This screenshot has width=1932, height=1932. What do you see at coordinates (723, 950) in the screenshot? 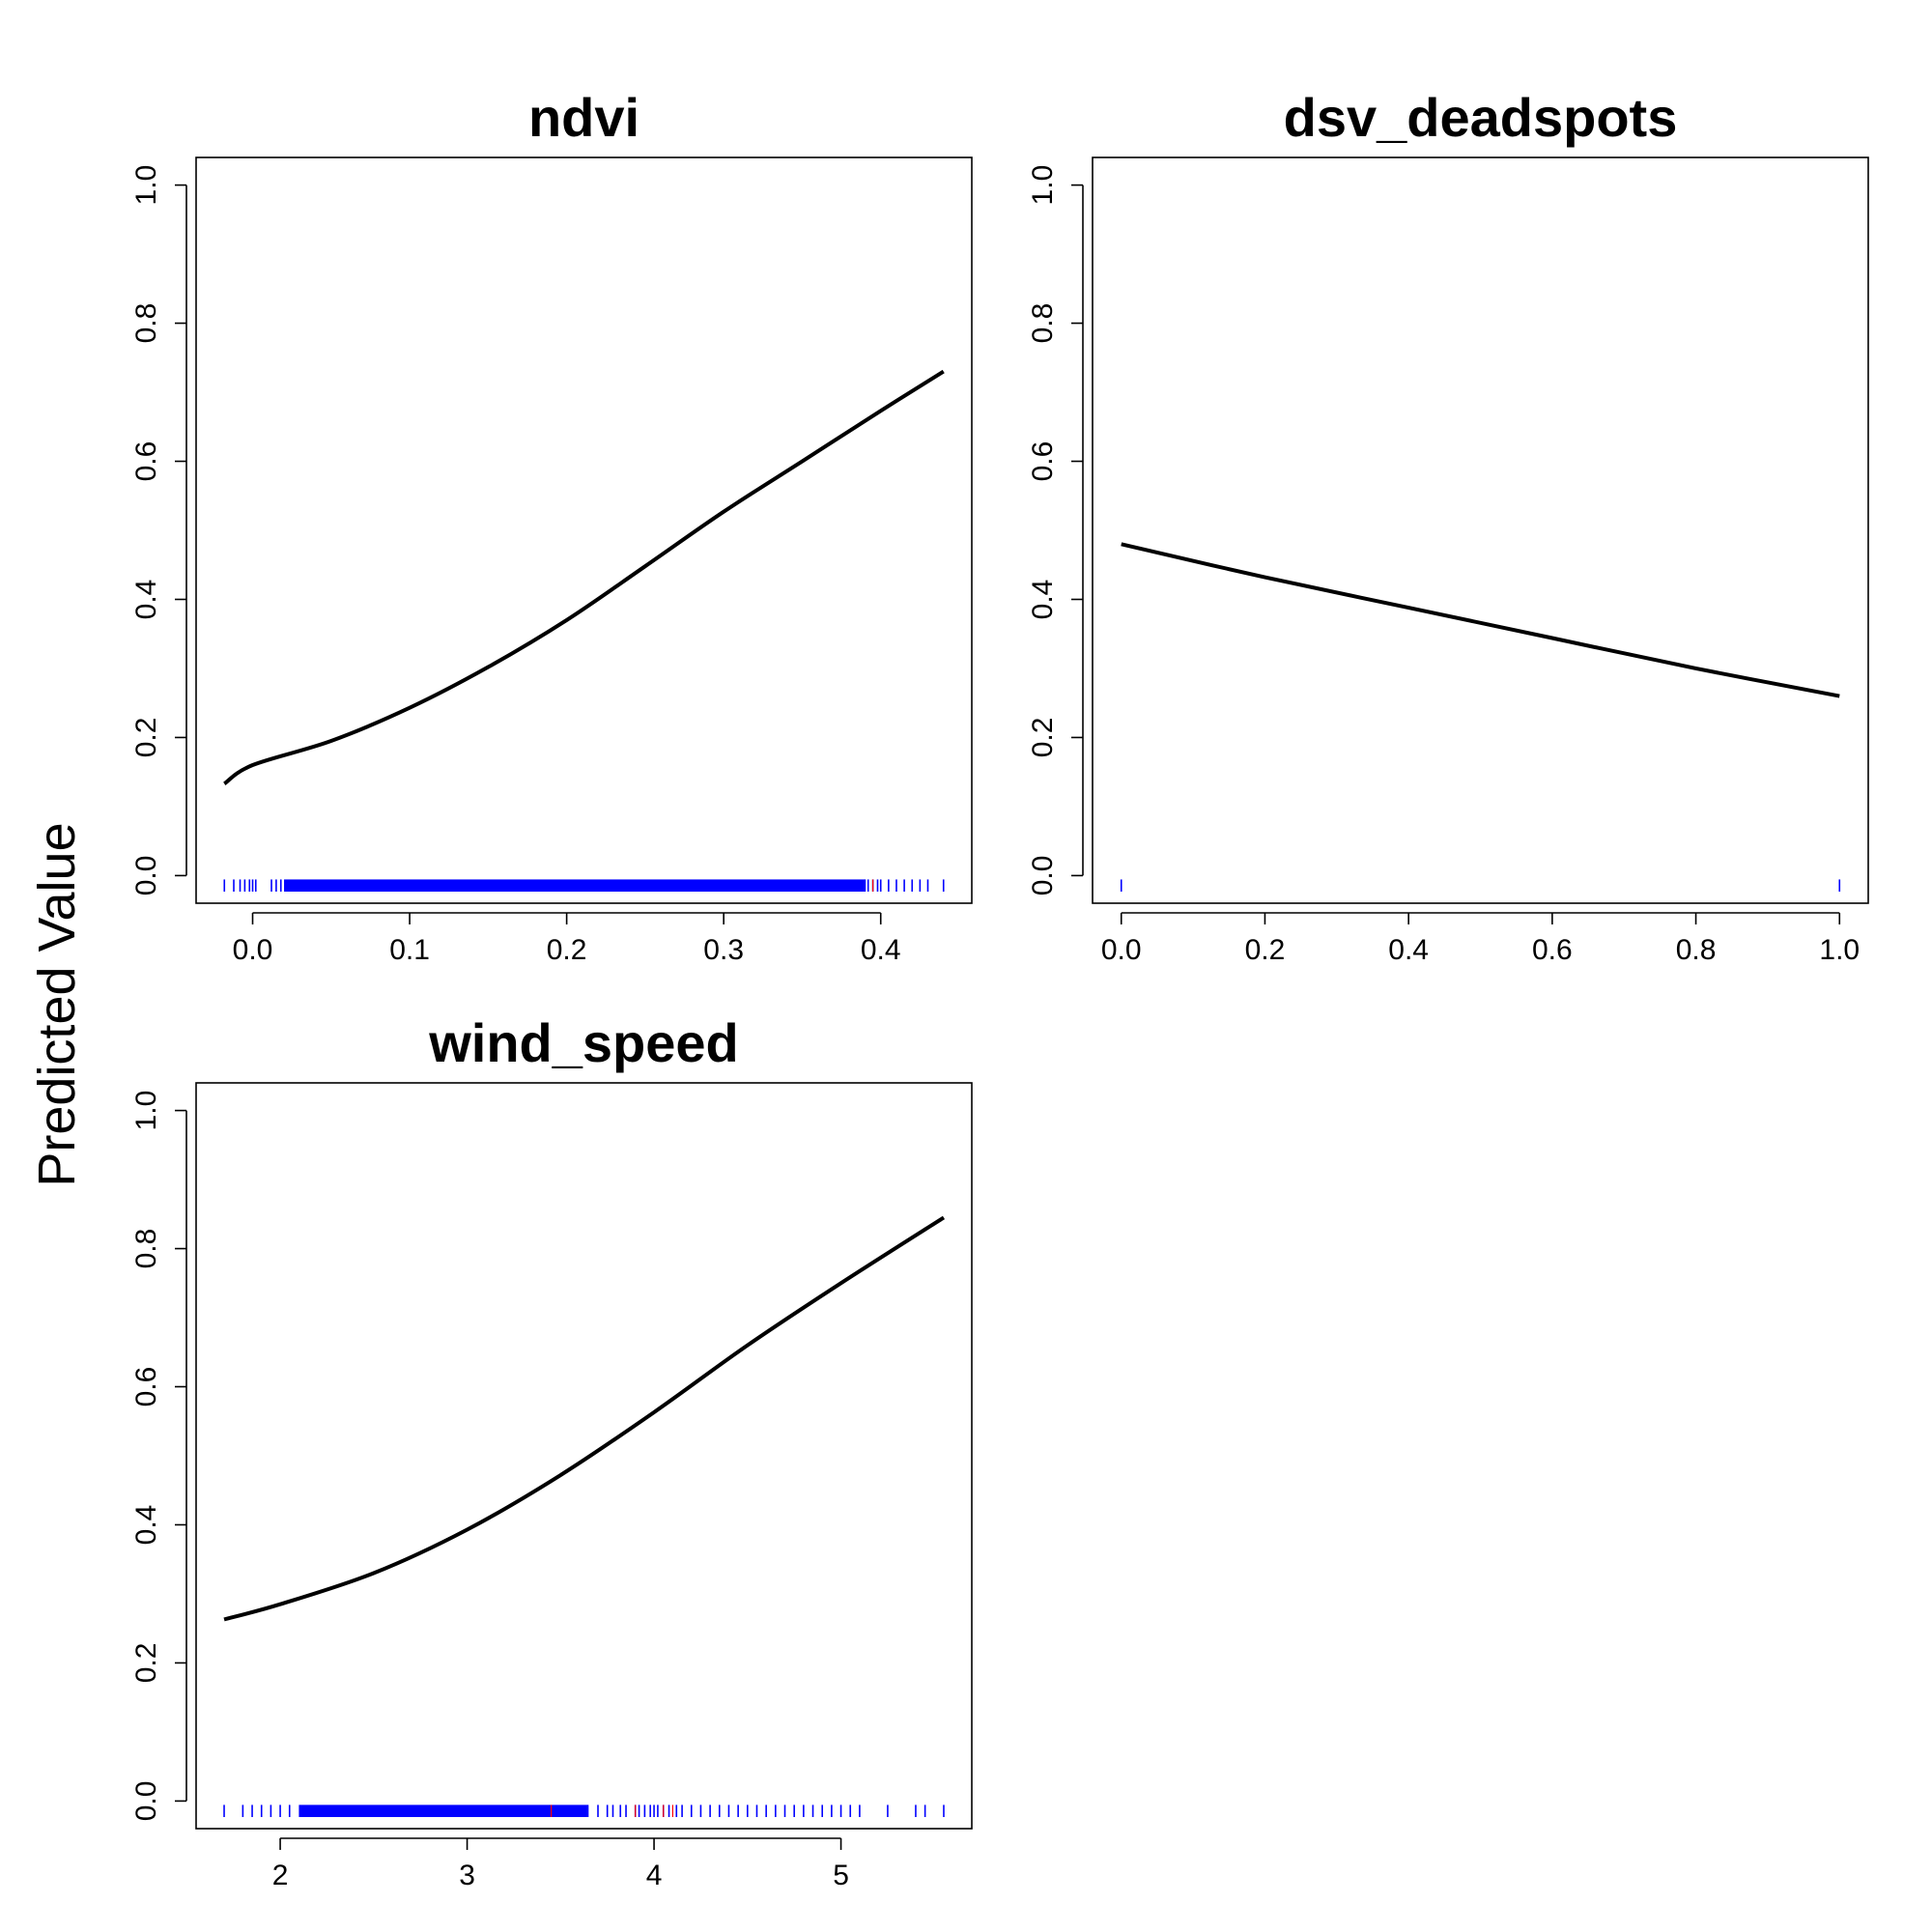
I see `x-tick-label: 0.3` at bounding box center [723, 950].